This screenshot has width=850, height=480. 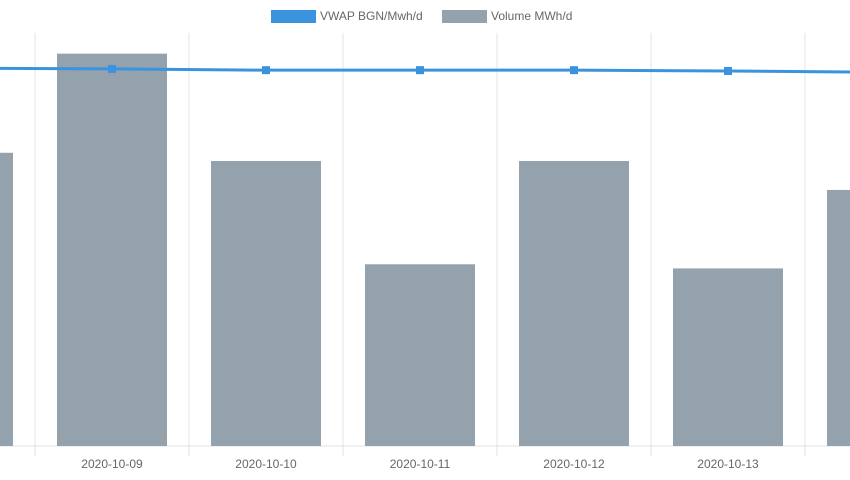 What do you see at coordinates (371, 16) in the screenshot?
I see `legend-label: VWAP BGN/Mwh/d` at bounding box center [371, 16].